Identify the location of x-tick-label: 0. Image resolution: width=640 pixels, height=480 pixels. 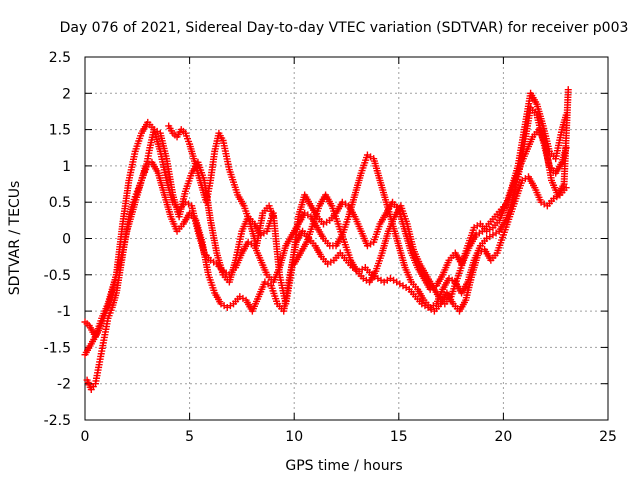
(85, 437).